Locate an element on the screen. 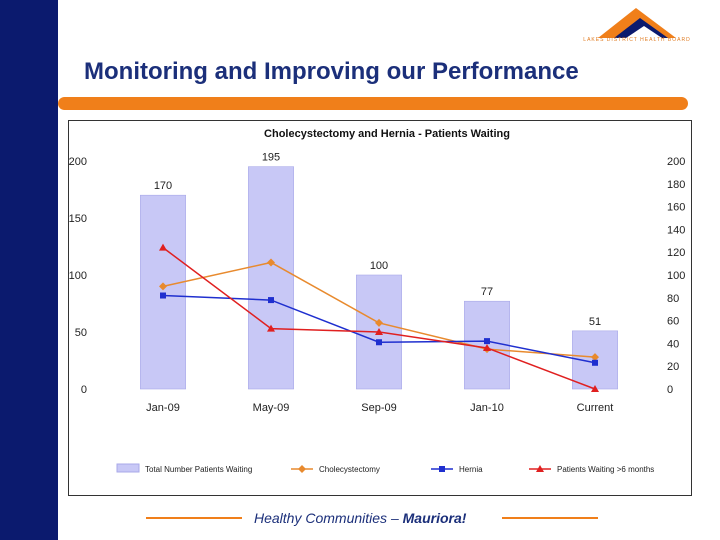  bar-data-label: 170 is located at coordinates (163, 186).